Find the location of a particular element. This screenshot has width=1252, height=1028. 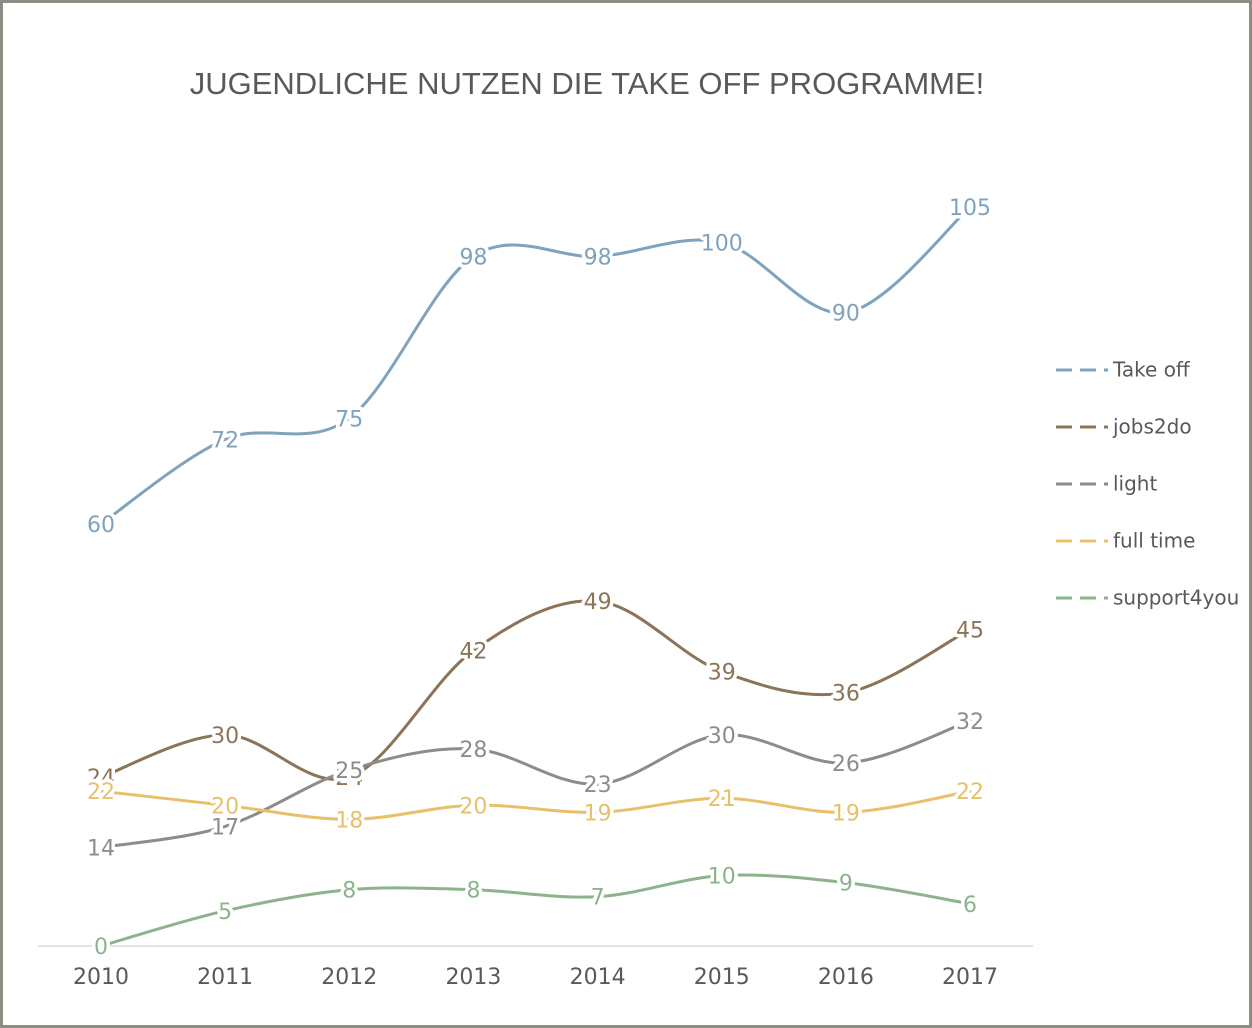

data-label: 45 is located at coordinates (970, 630).